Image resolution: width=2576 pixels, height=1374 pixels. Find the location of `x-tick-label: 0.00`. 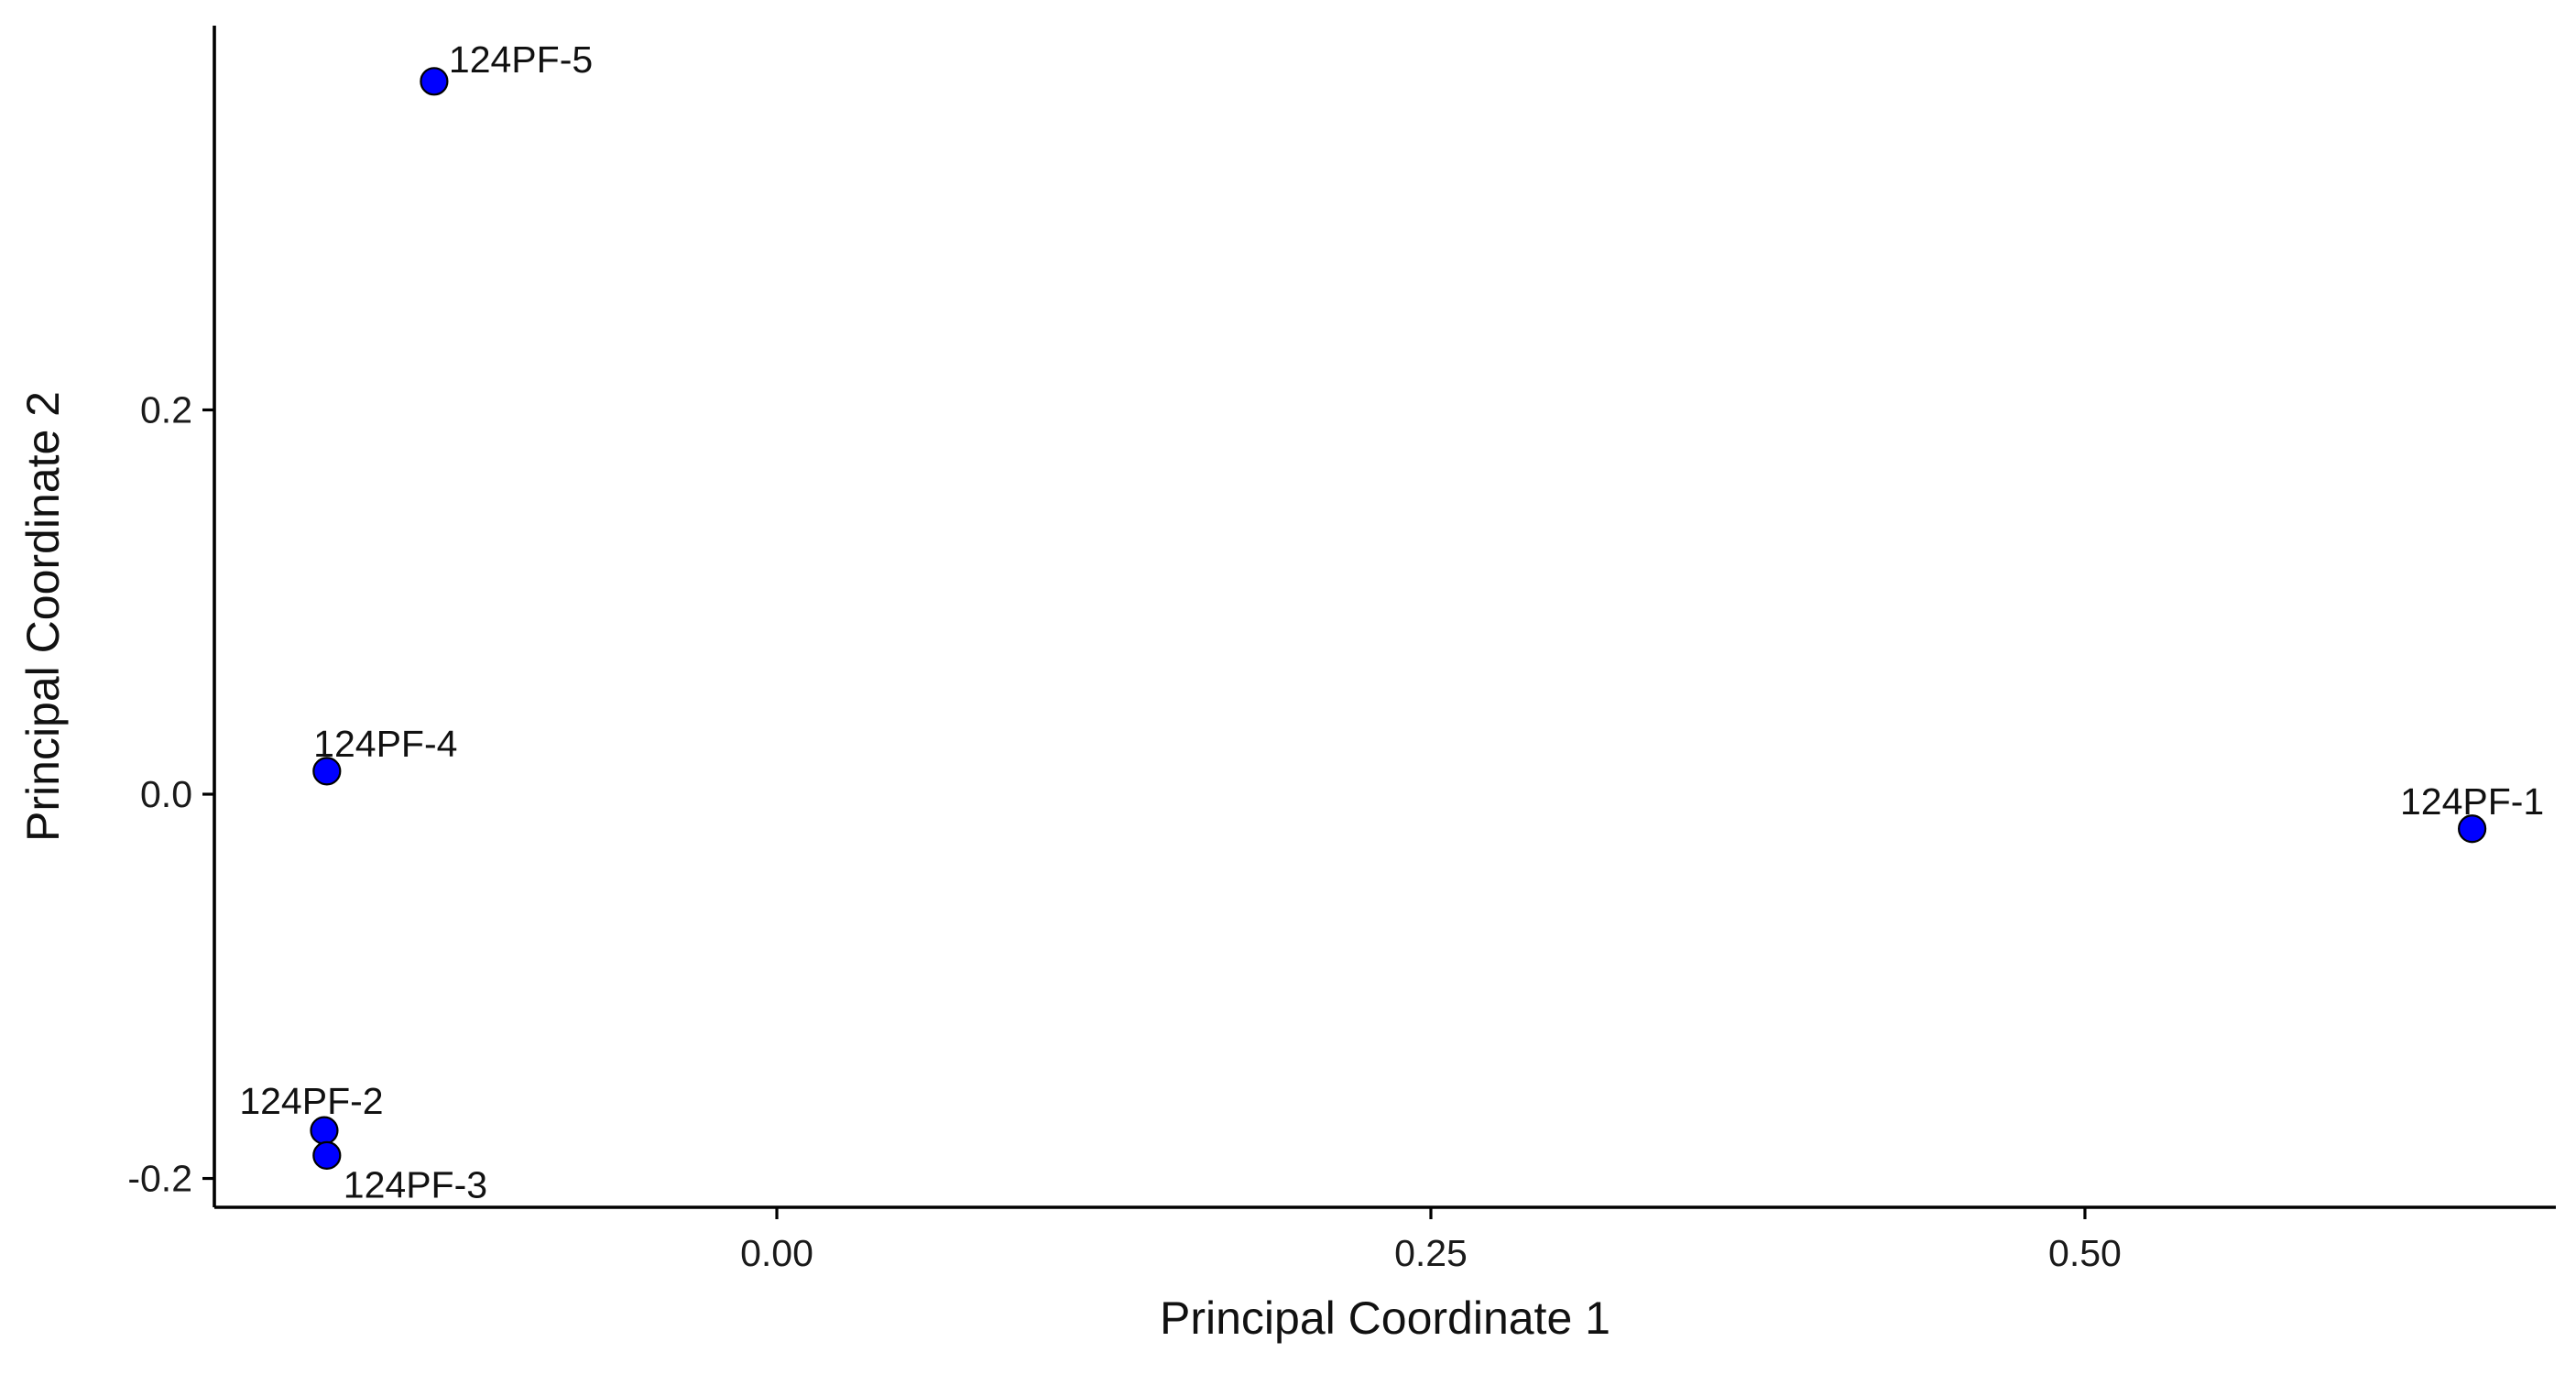

x-tick-label: 0.00 is located at coordinates (777, 1253).